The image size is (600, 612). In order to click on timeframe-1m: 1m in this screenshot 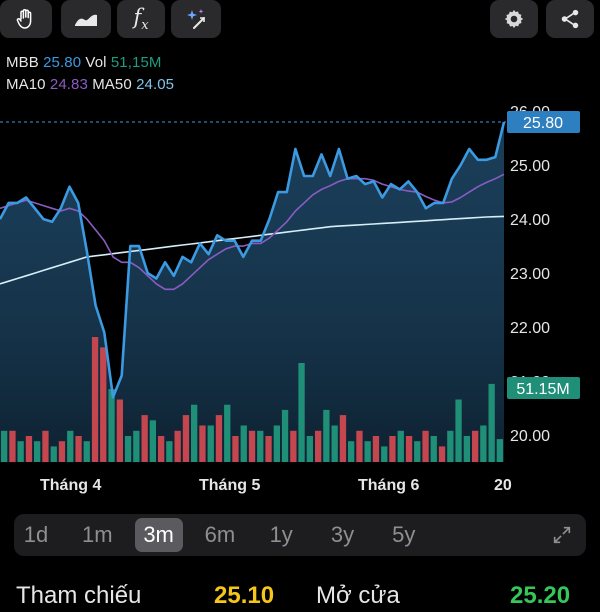, I will do `click(97, 534)`.